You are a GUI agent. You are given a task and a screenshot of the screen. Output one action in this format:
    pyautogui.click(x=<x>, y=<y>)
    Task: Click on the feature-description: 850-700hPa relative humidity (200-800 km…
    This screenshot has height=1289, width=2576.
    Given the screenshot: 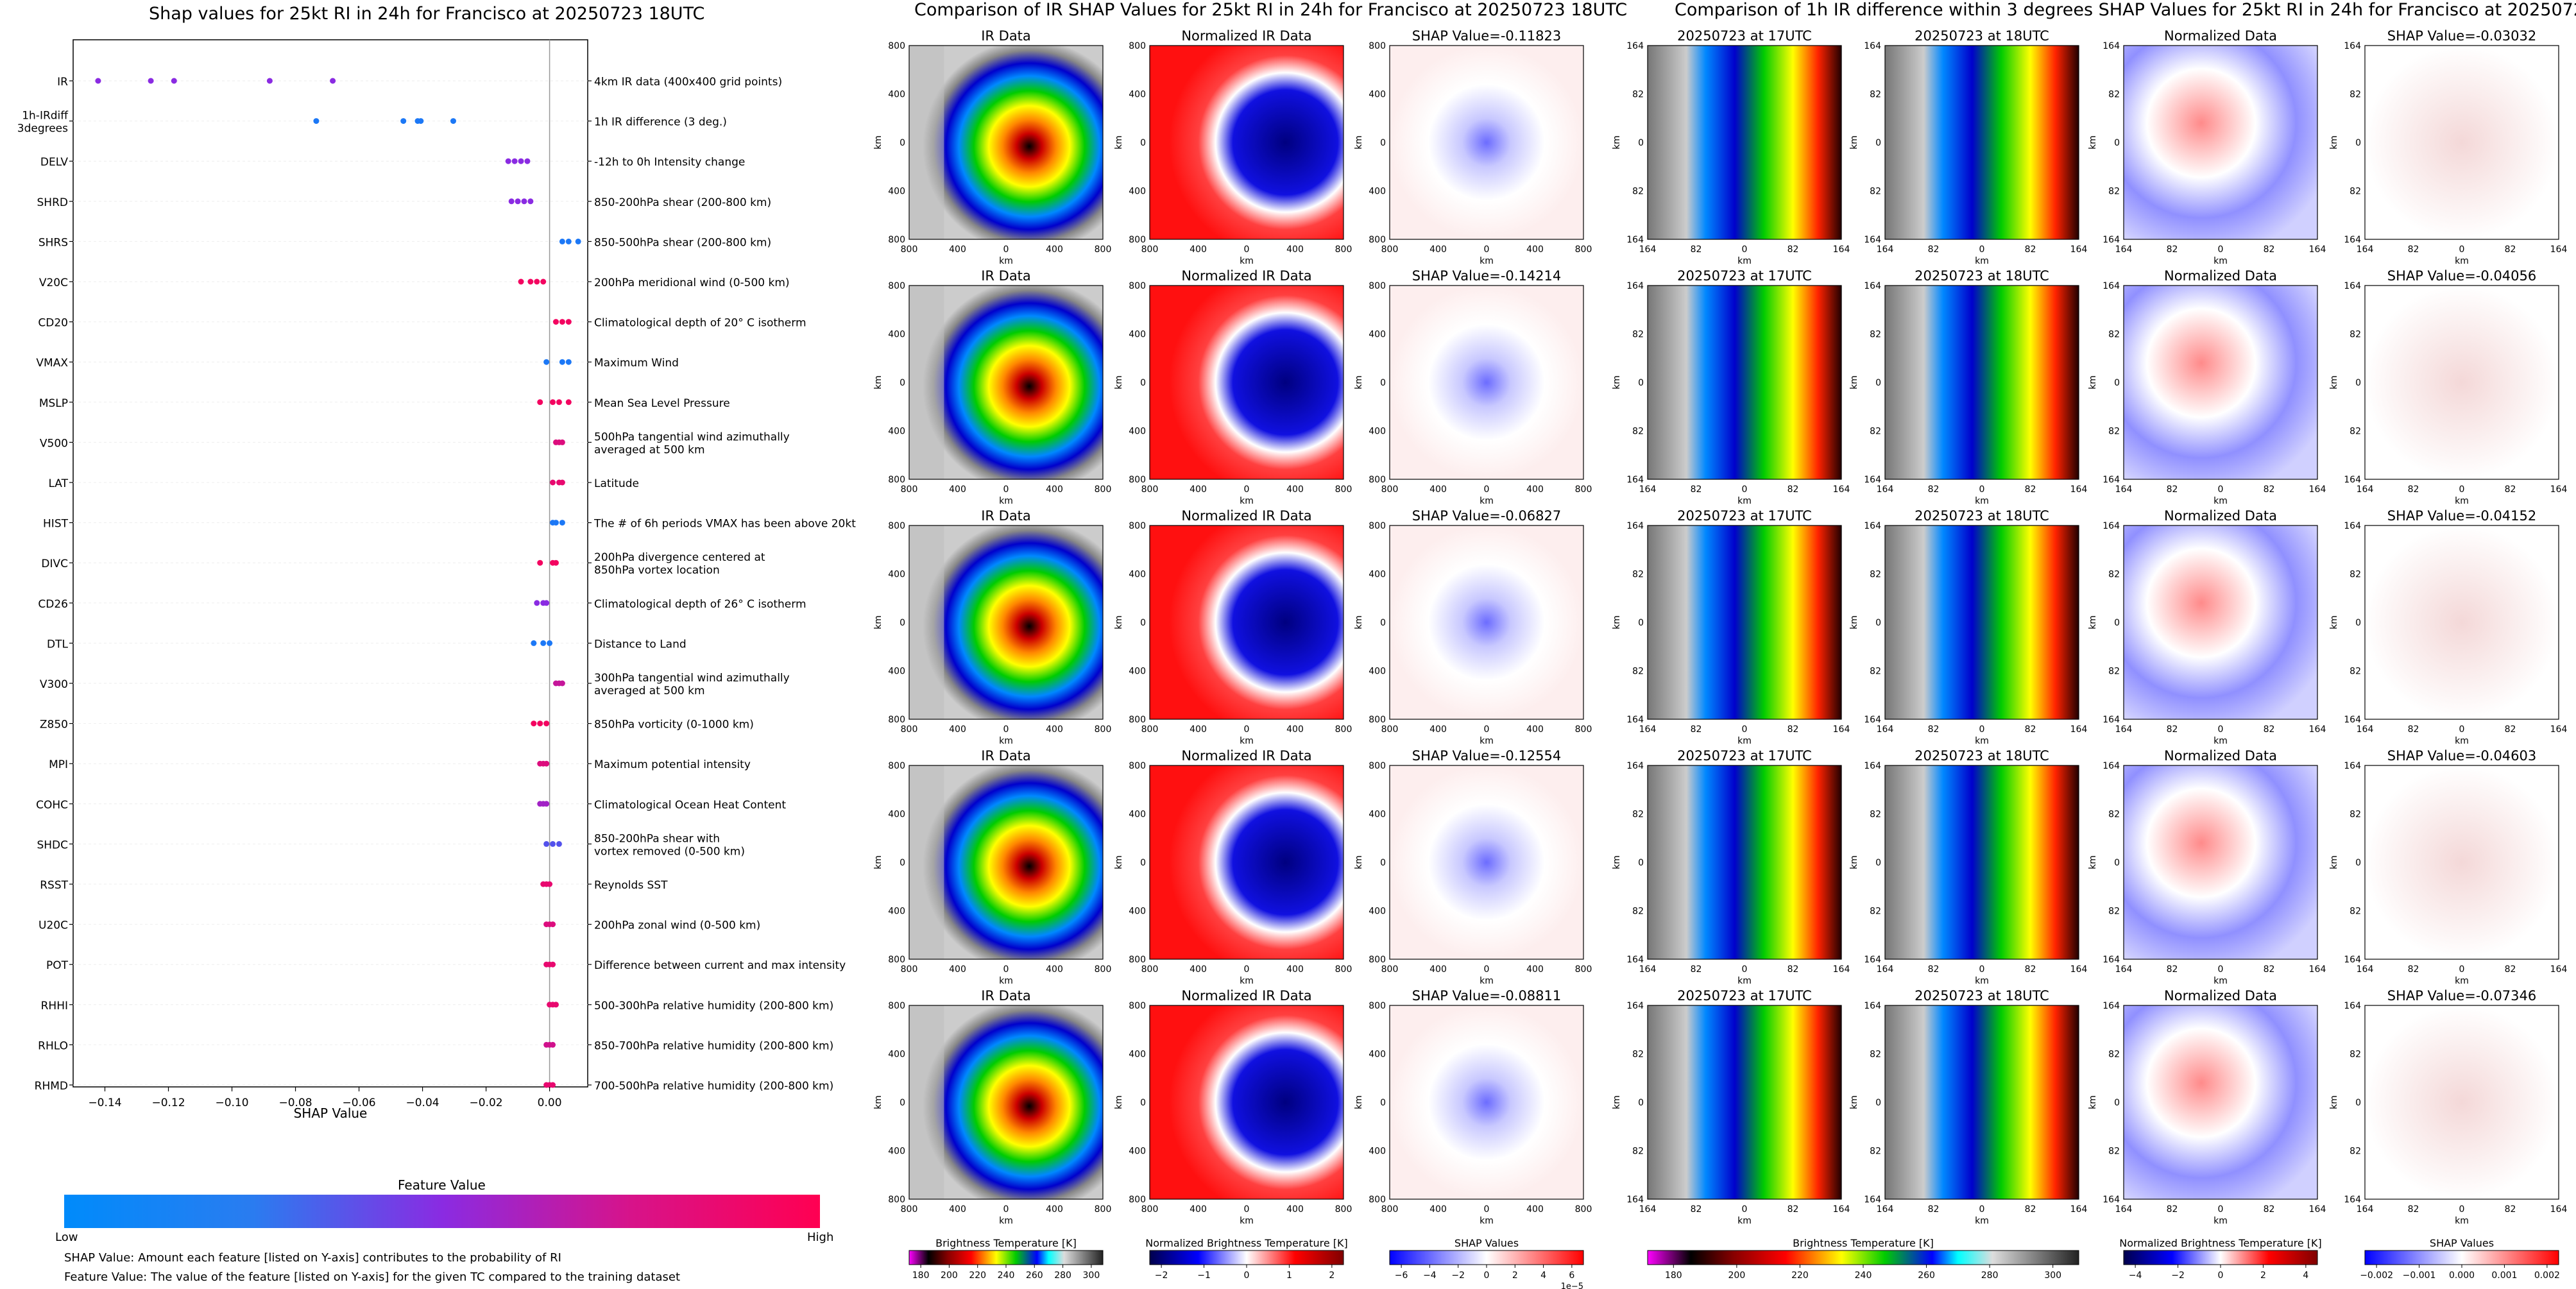 What is the action you would take?
    pyautogui.click(x=713, y=1045)
    